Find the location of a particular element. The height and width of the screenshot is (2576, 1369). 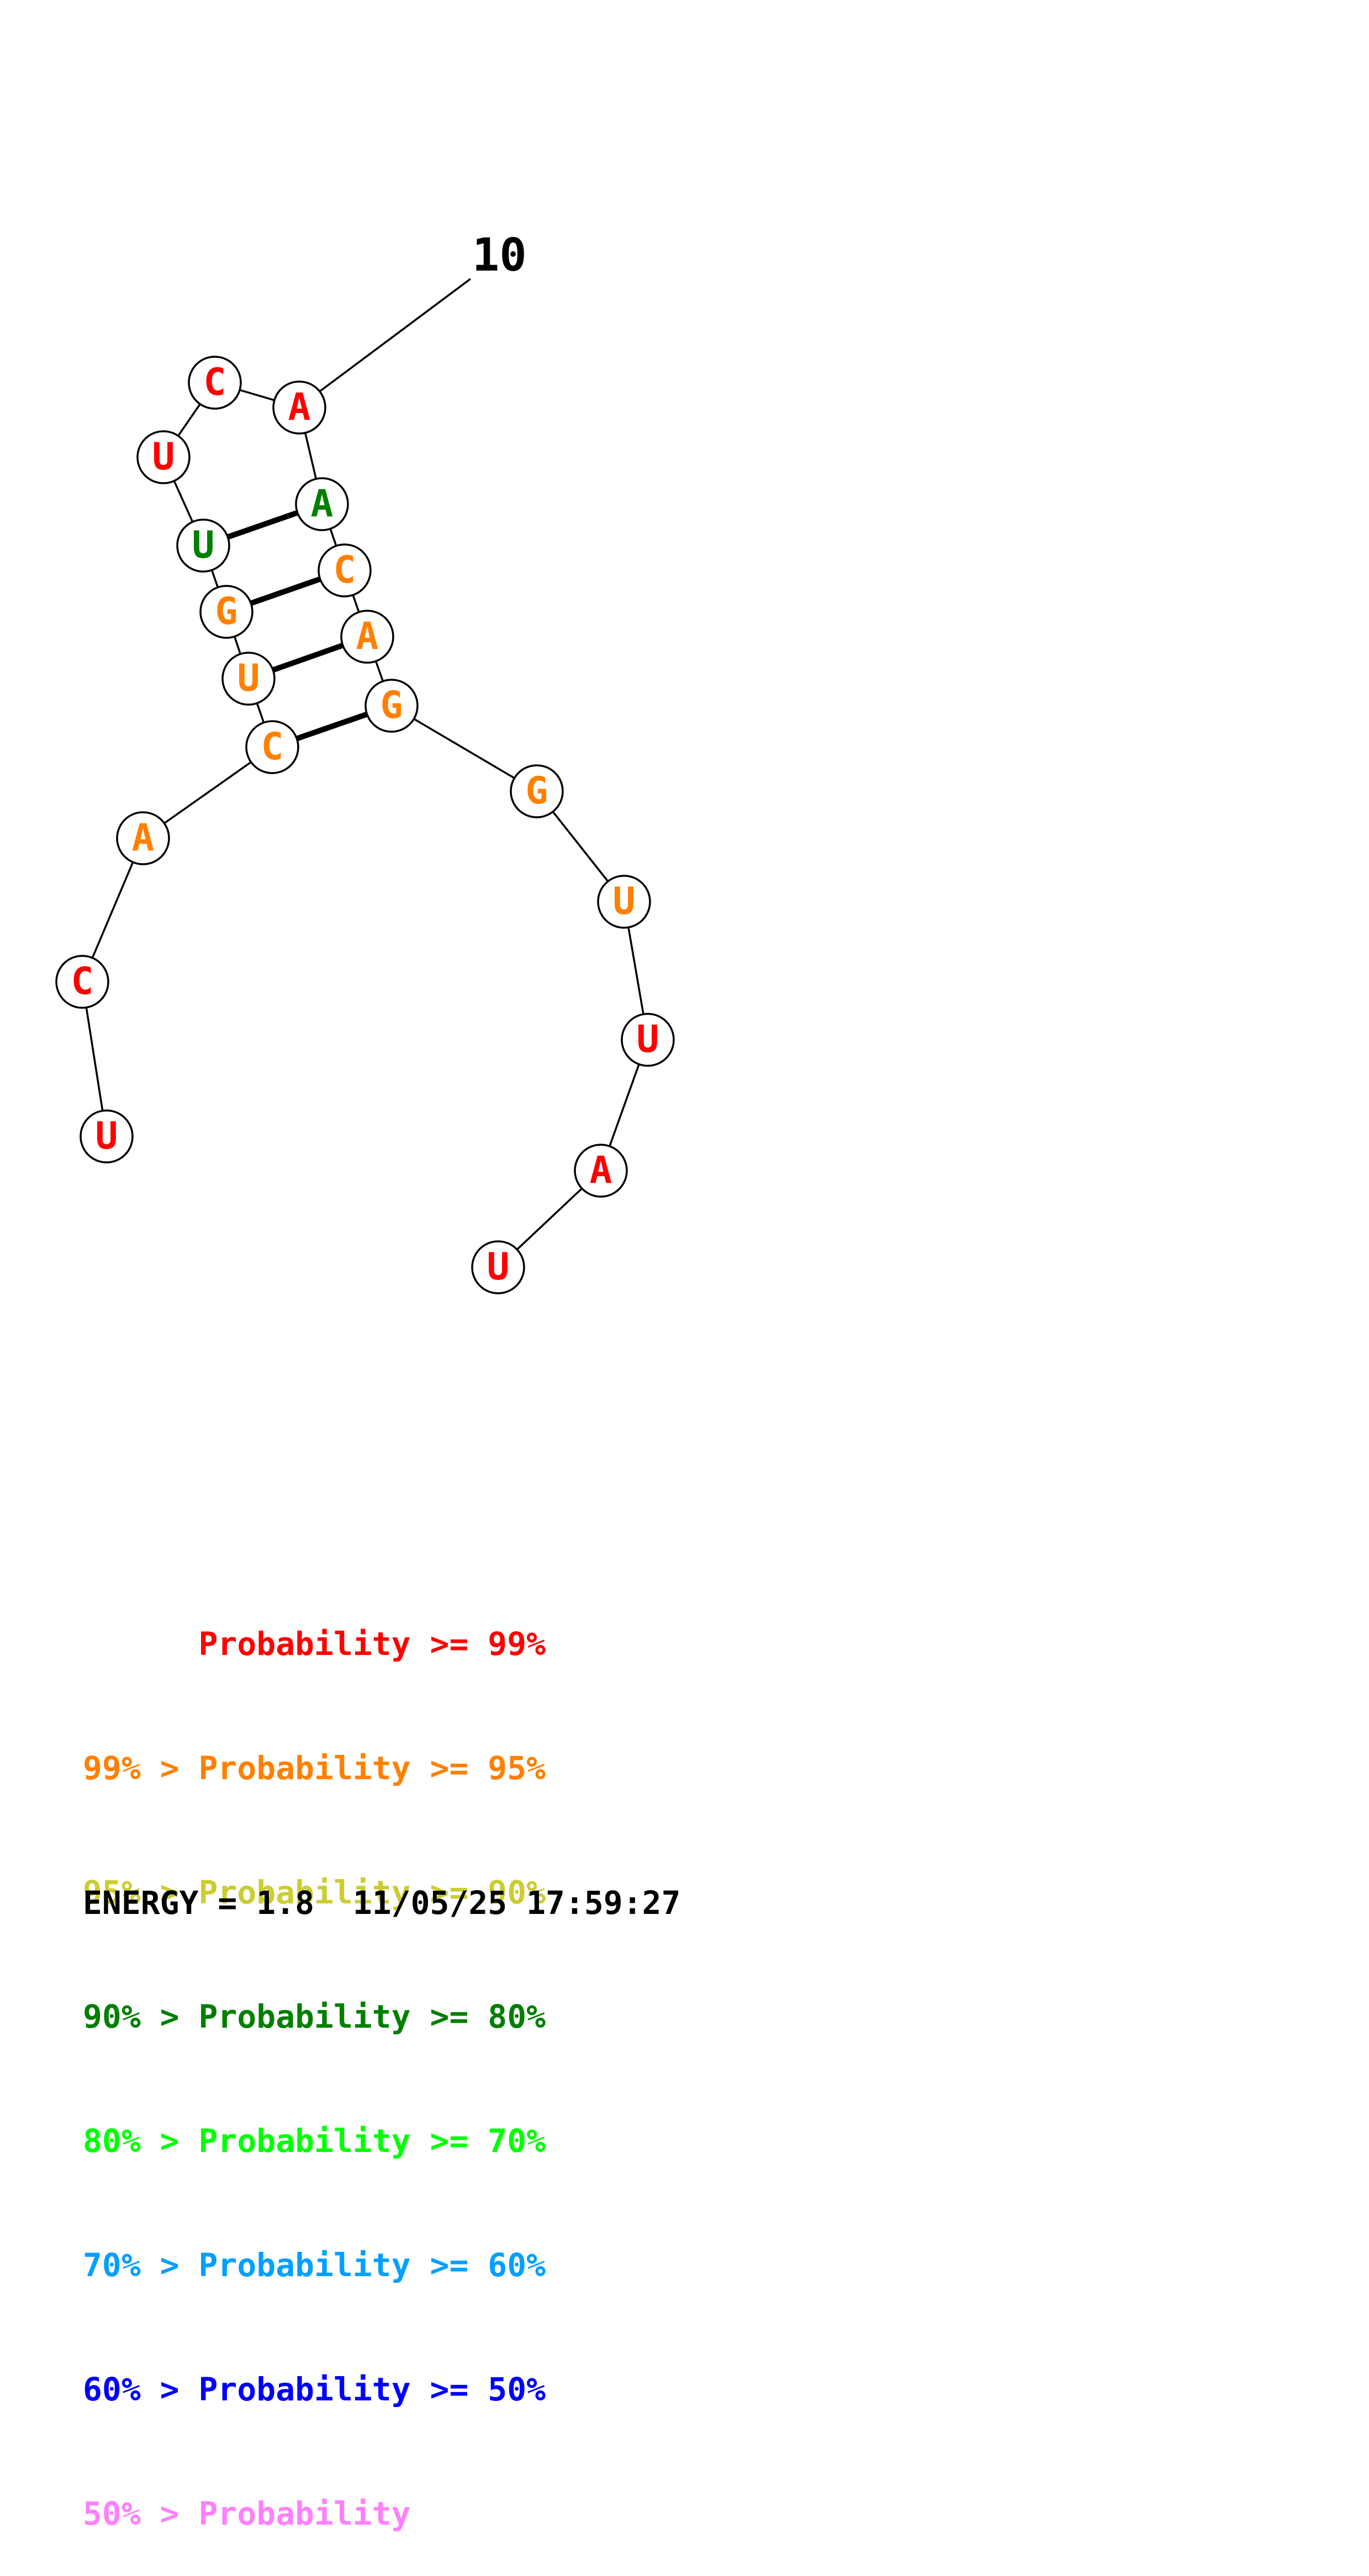

energy-footer: ENERGY = 1.8 11/05/25 17:59:27 is located at coordinates (382, 1903).